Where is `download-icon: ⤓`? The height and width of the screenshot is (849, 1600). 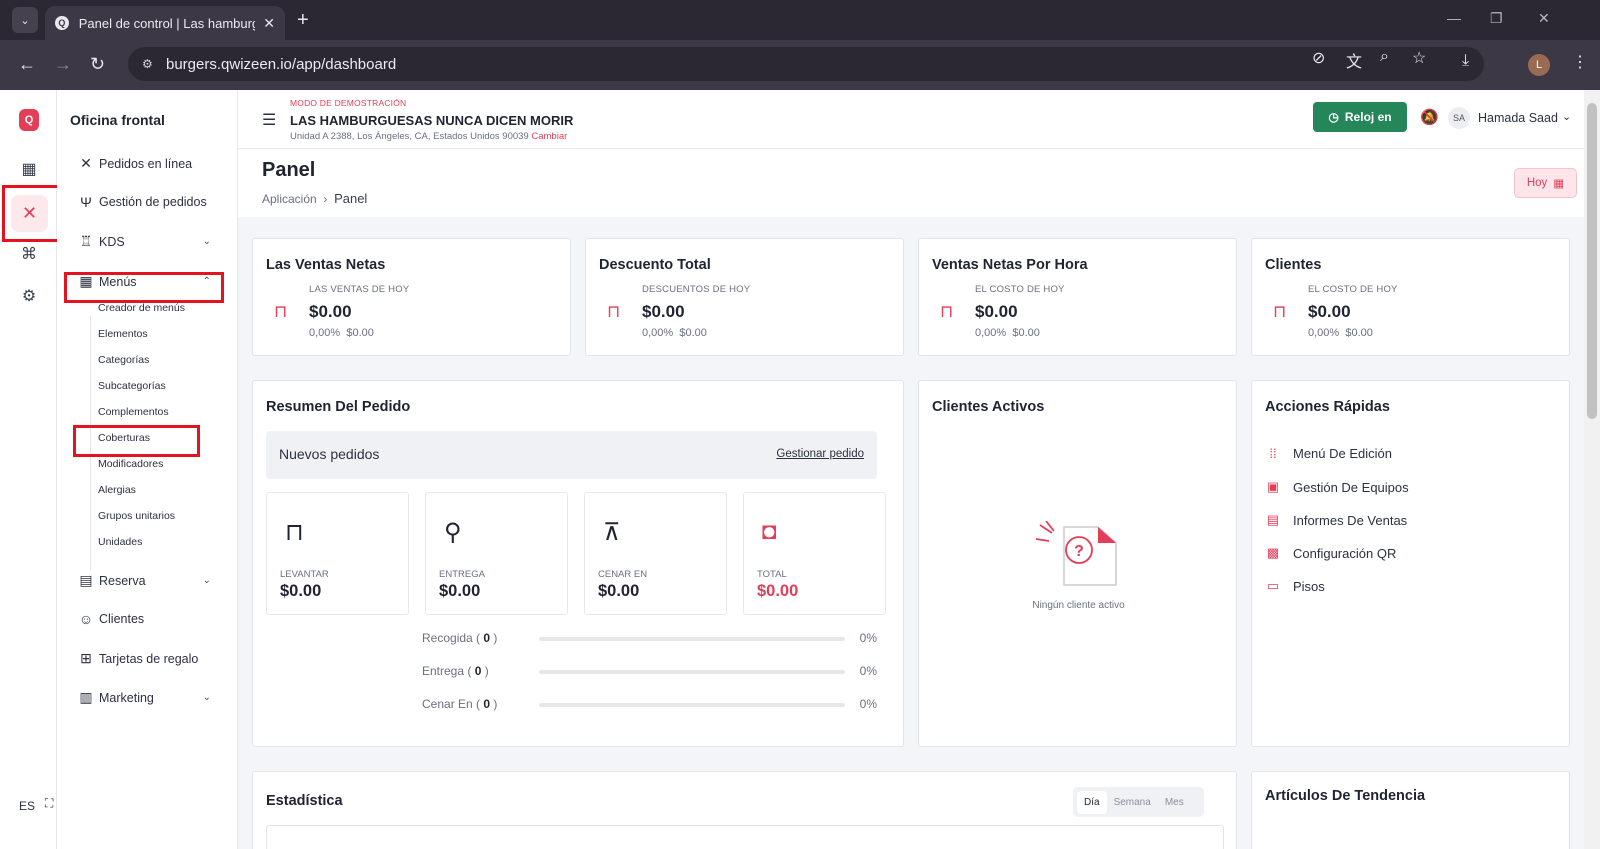 download-icon: ⤓ is located at coordinates (1466, 60).